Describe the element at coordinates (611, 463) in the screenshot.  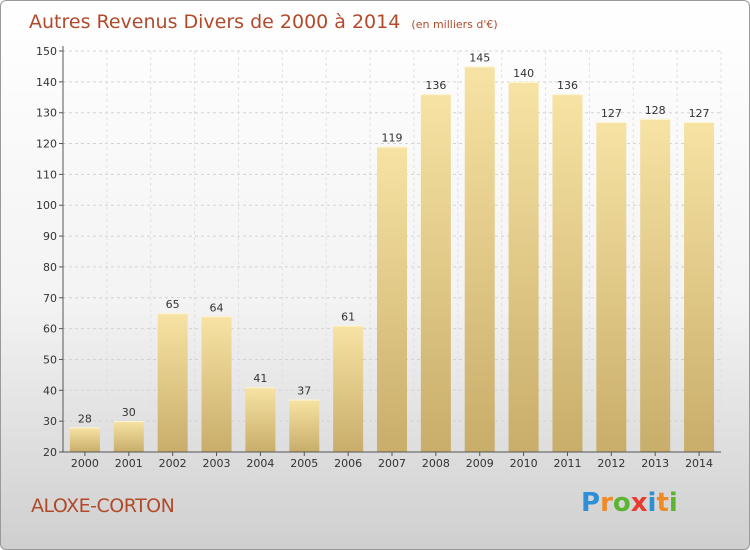
I see `x-tick-label: 2012` at that location.